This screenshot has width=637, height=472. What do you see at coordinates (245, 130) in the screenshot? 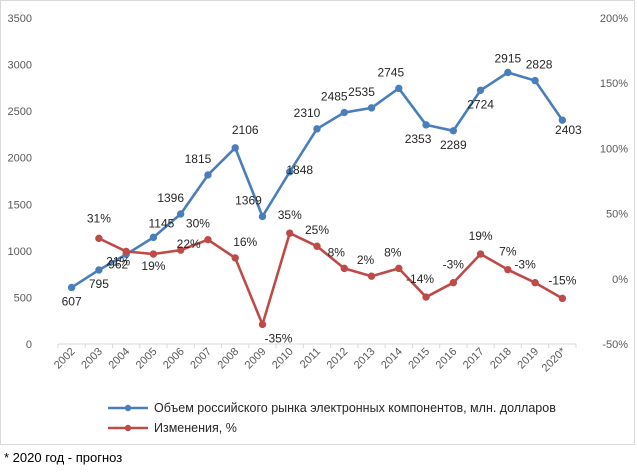
I see `volume-data-label: 2106` at bounding box center [245, 130].